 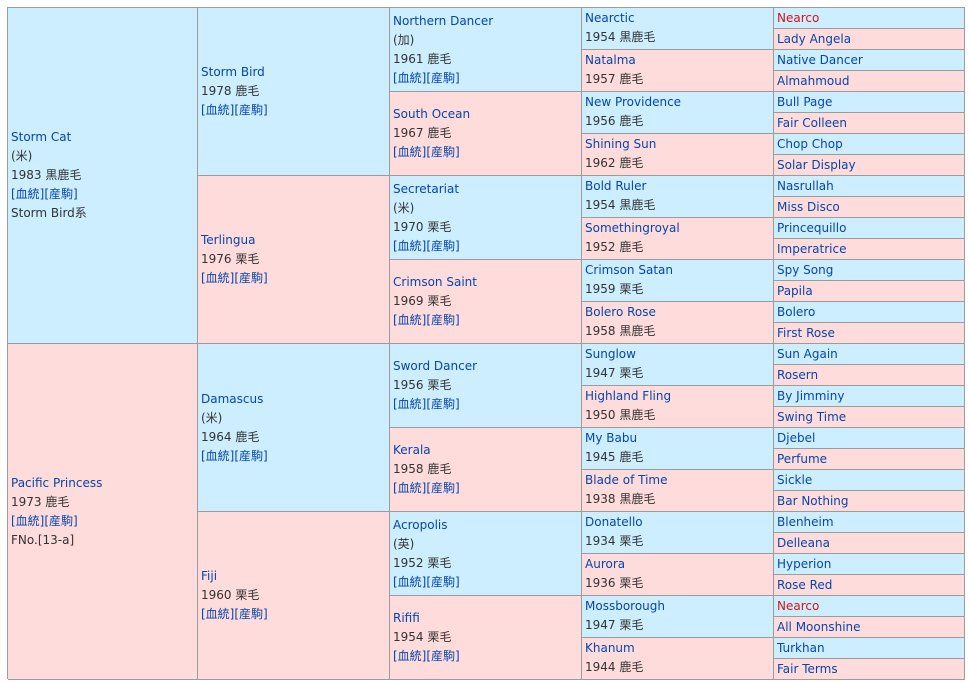 I want to click on horse-name-link: Rose Red, so click(x=805, y=584).